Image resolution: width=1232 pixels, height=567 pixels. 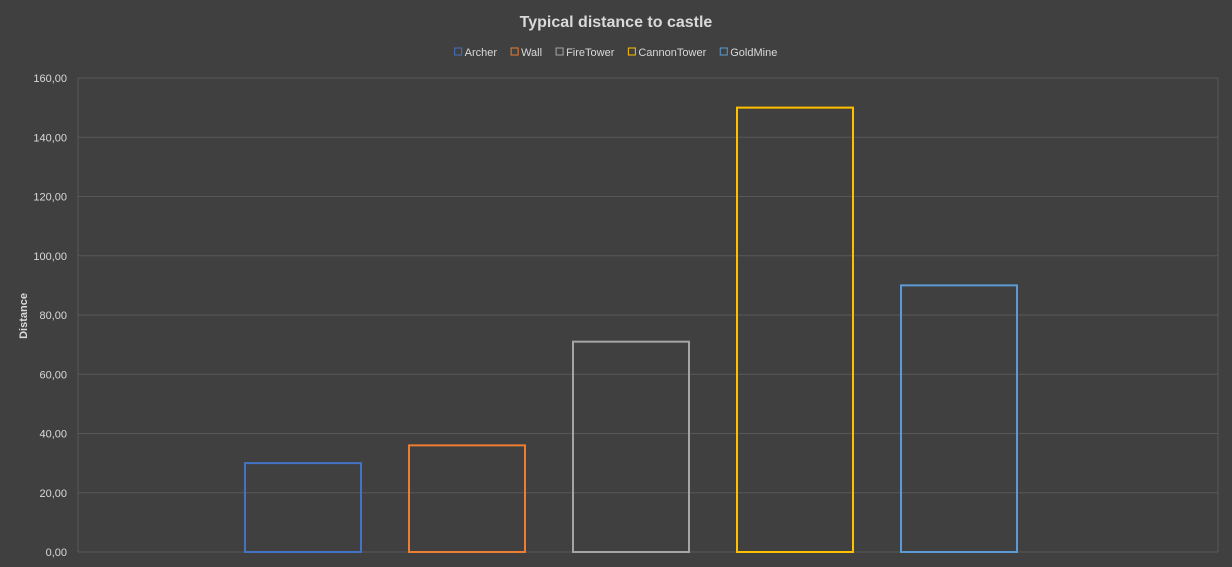 I want to click on bar-cannontower, so click(x=795, y=329).